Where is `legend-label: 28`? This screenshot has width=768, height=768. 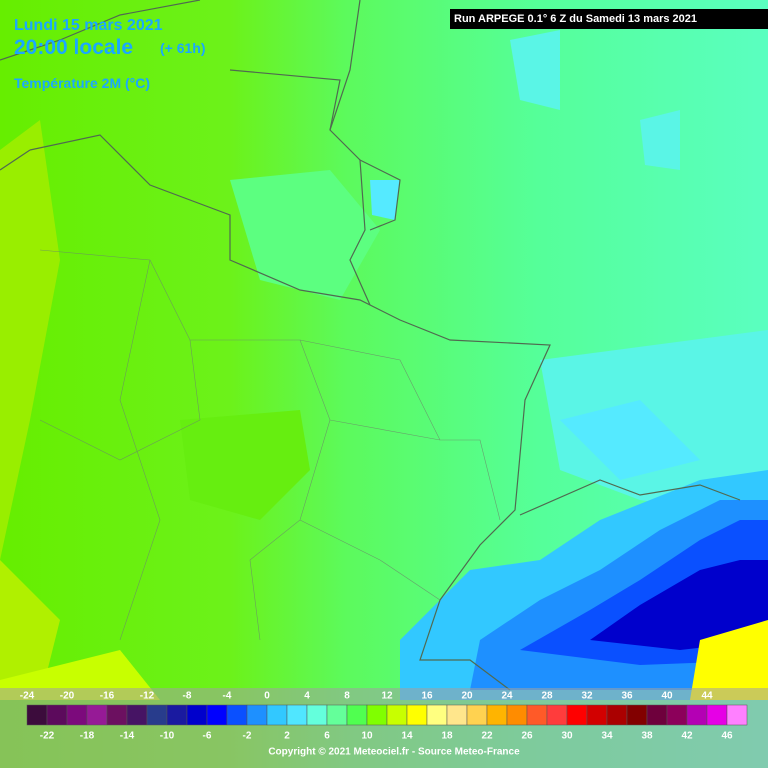 legend-label: 28 is located at coordinates (547, 696).